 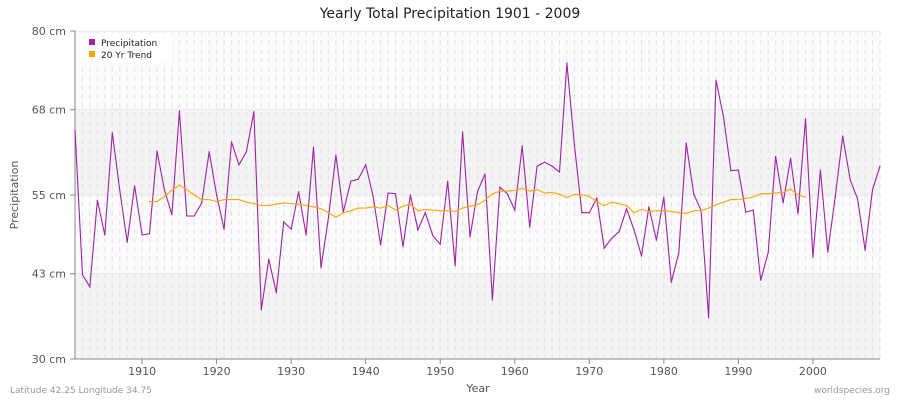 I want to click on x-tick-label: 1980, so click(x=664, y=371).